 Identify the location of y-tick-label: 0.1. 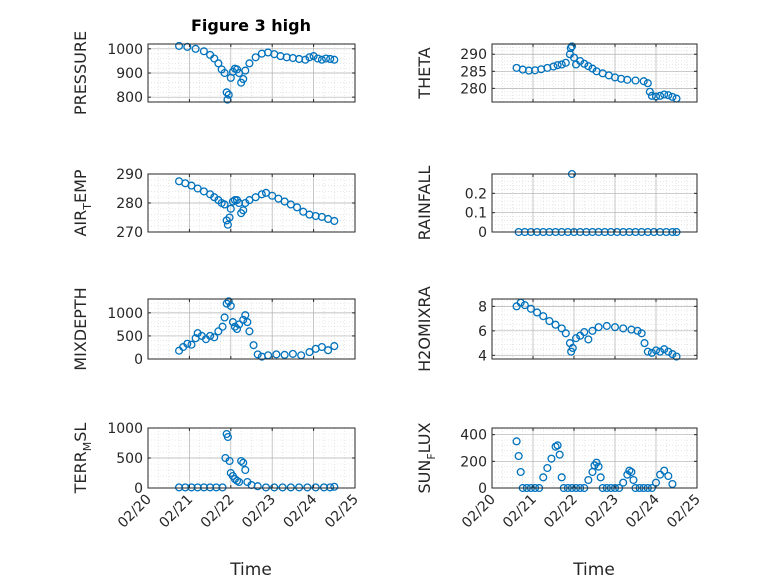
(476, 214).